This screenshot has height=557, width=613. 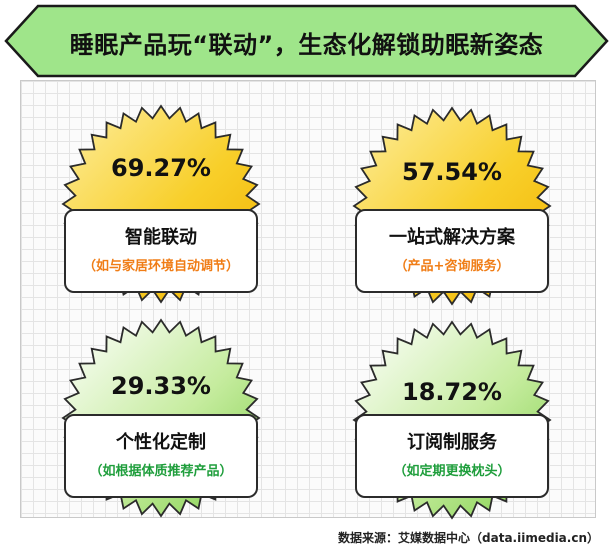 What do you see at coordinates (452, 172) in the screenshot?
I see `value-label-one-stop-solution: 57.54%` at bounding box center [452, 172].